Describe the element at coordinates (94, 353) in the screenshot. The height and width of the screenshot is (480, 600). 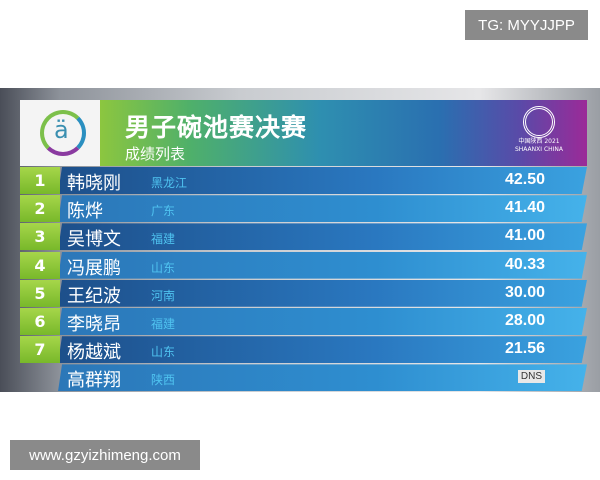
I see `athlete-name: 杨越斌` at that location.